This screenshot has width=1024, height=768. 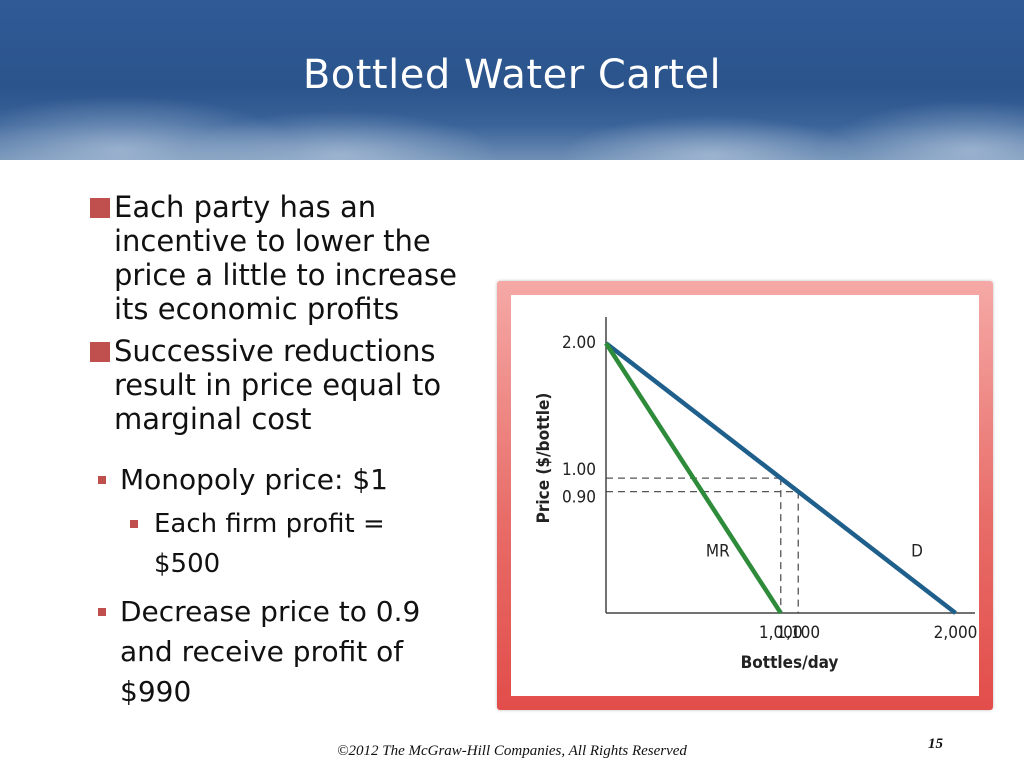 I want to click on series-label-mr: MR, so click(x=718, y=551).